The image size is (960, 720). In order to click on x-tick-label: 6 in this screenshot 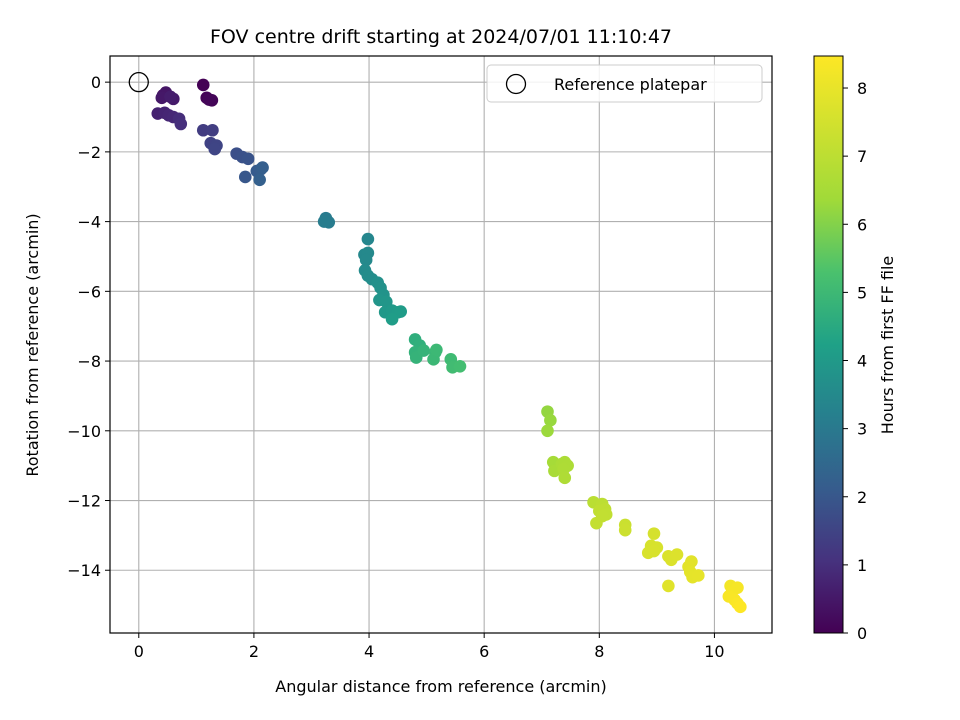, I will do `click(484, 651)`.